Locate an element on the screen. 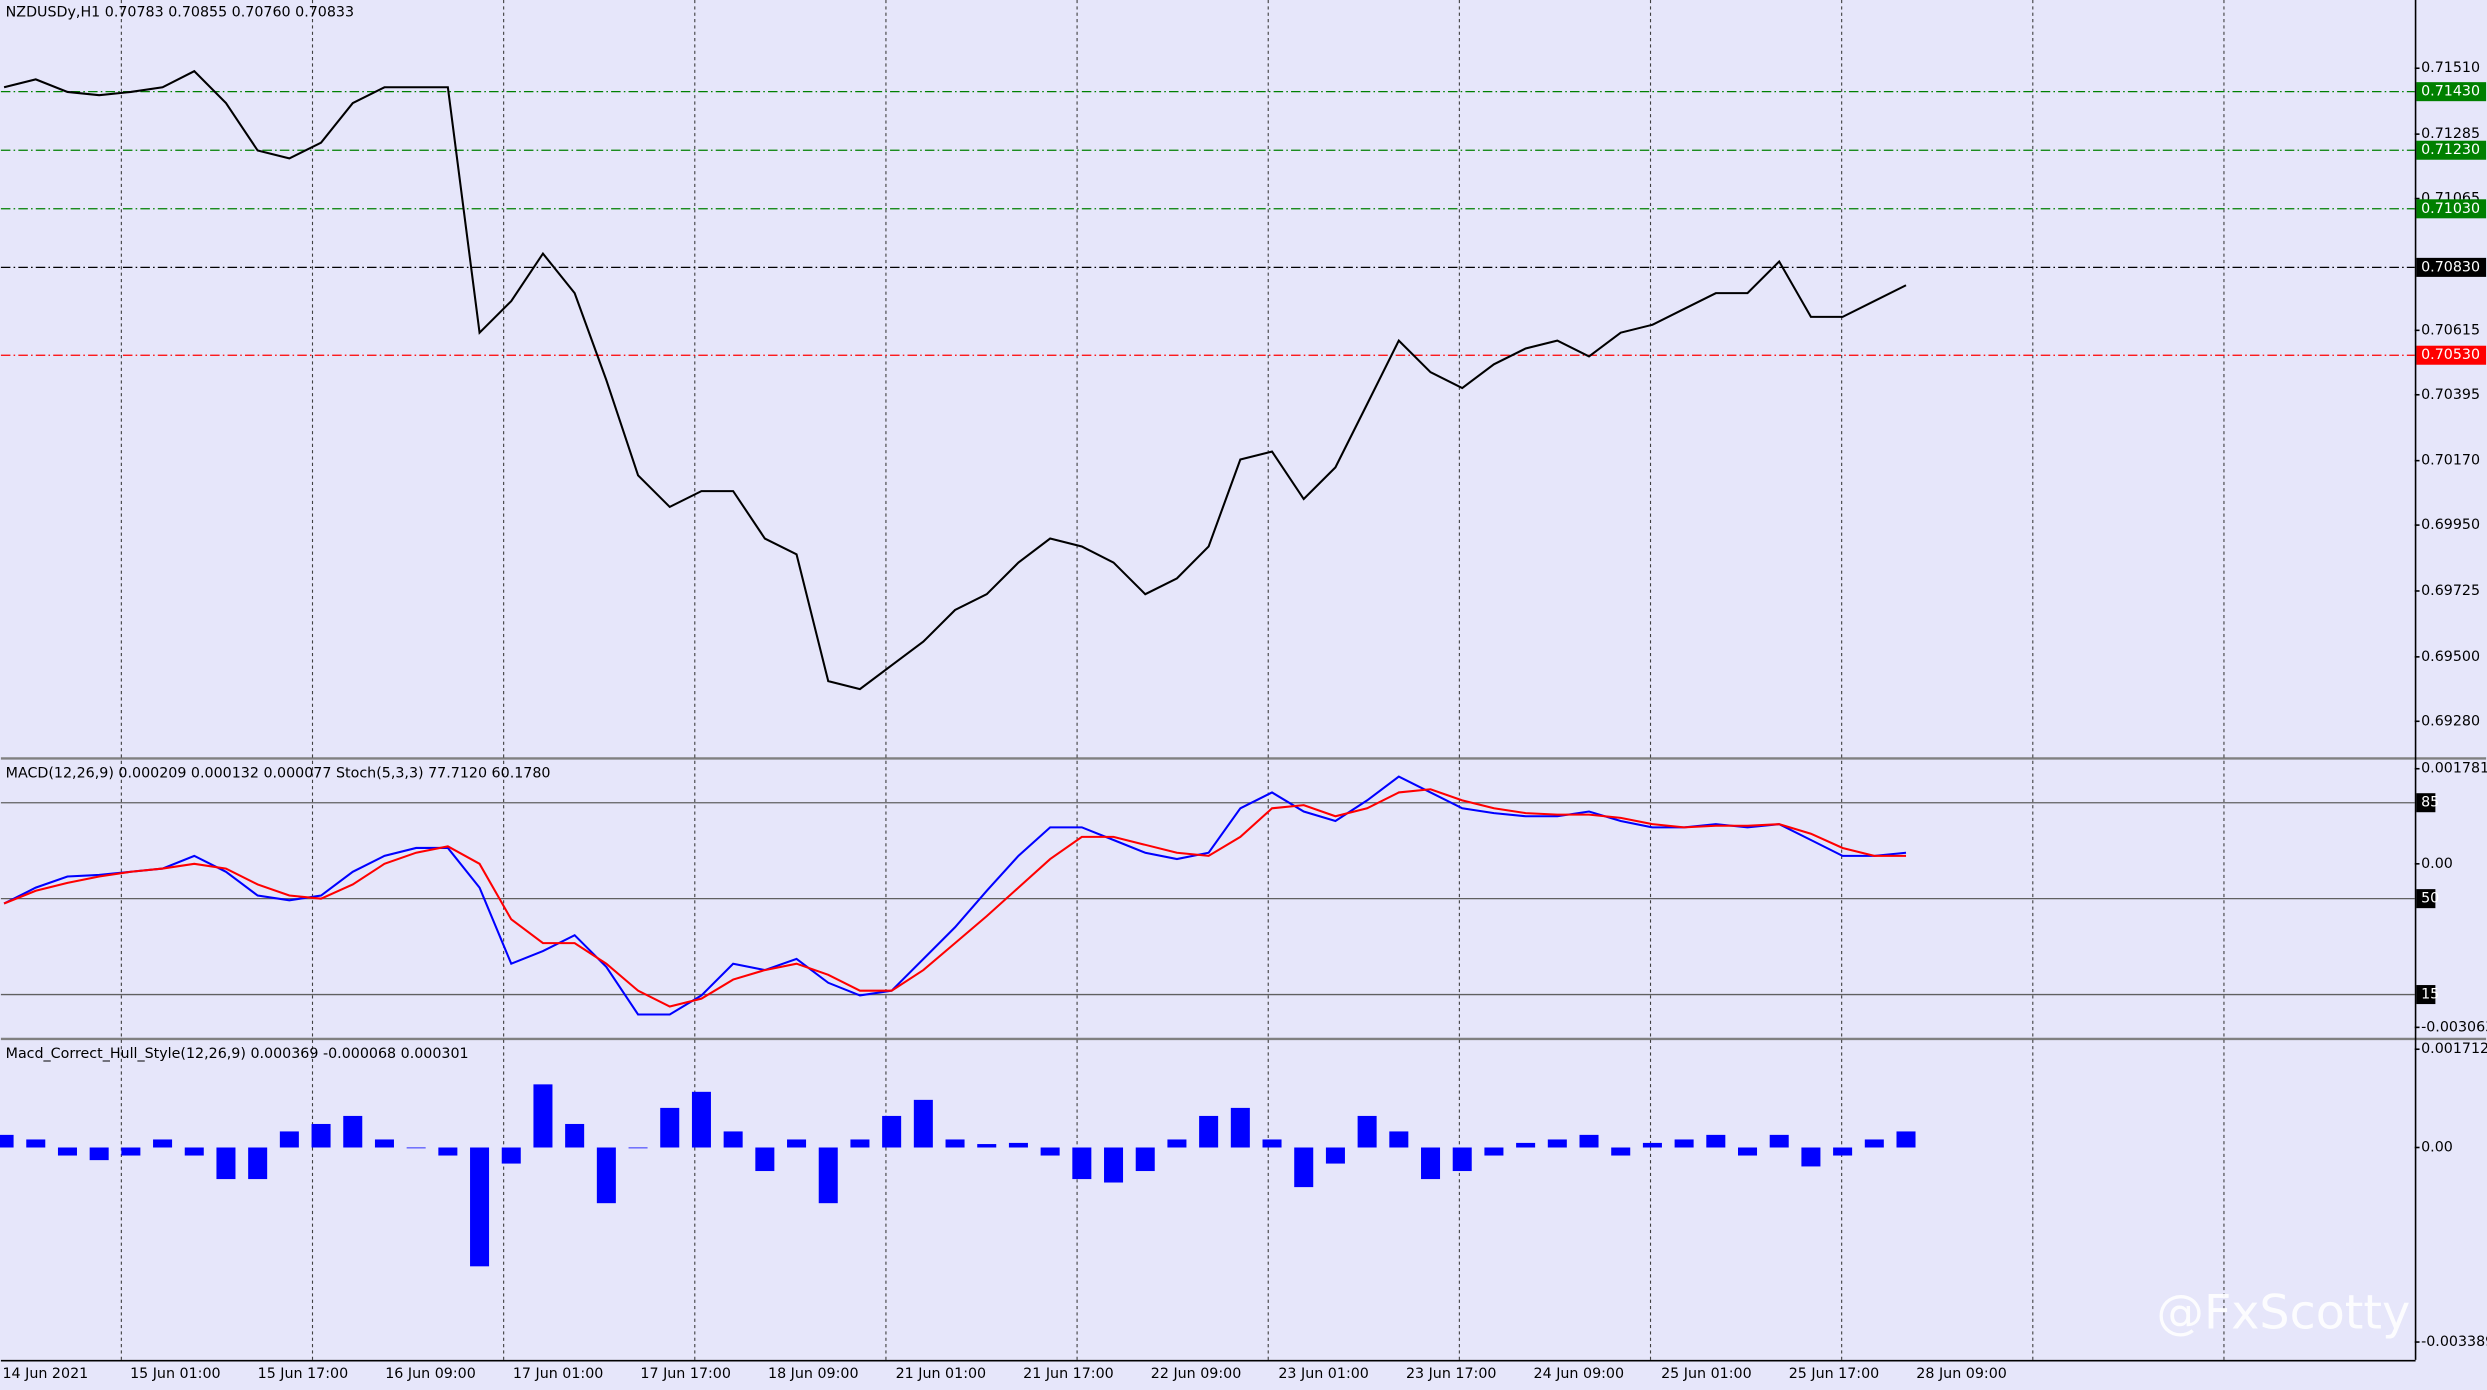  y-tick-label: 0.001712 is located at coordinates (2454, 1049).